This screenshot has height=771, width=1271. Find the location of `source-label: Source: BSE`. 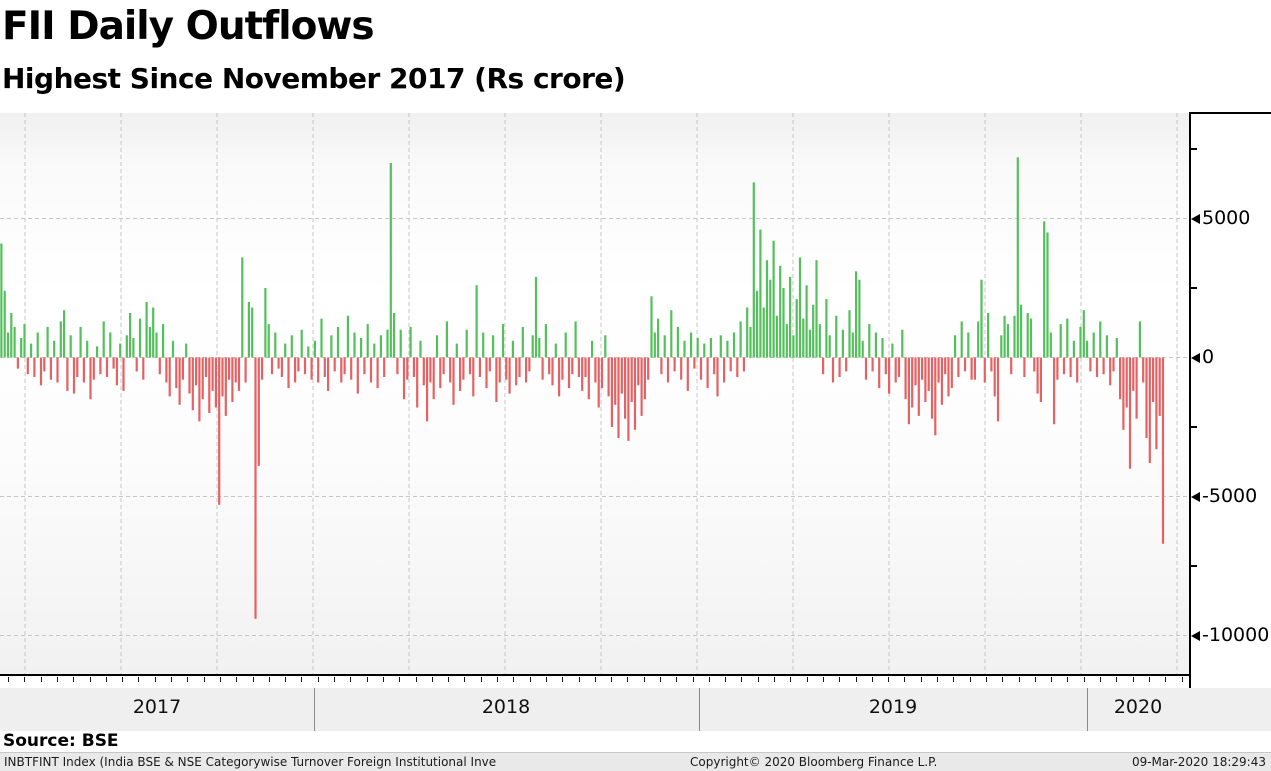

source-label: Source: BSE is located at coordinates (61, 741).